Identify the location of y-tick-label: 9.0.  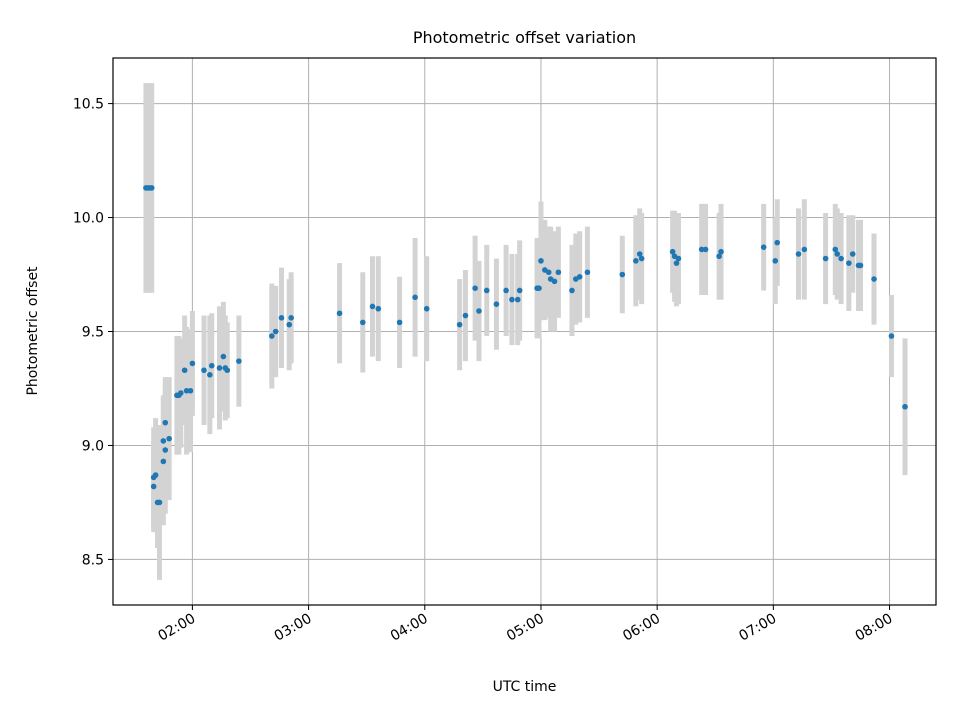
(93, 446).